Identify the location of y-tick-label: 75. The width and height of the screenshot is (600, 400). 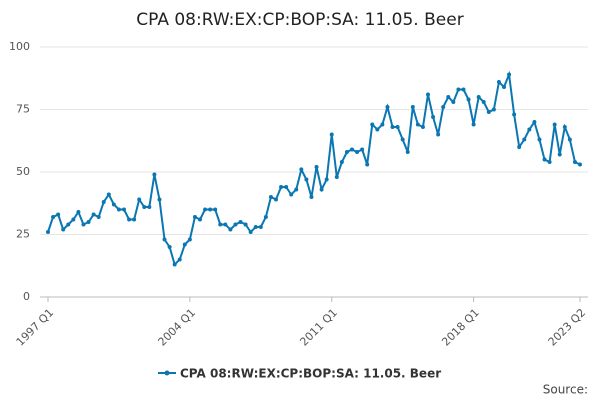
(23, 109).